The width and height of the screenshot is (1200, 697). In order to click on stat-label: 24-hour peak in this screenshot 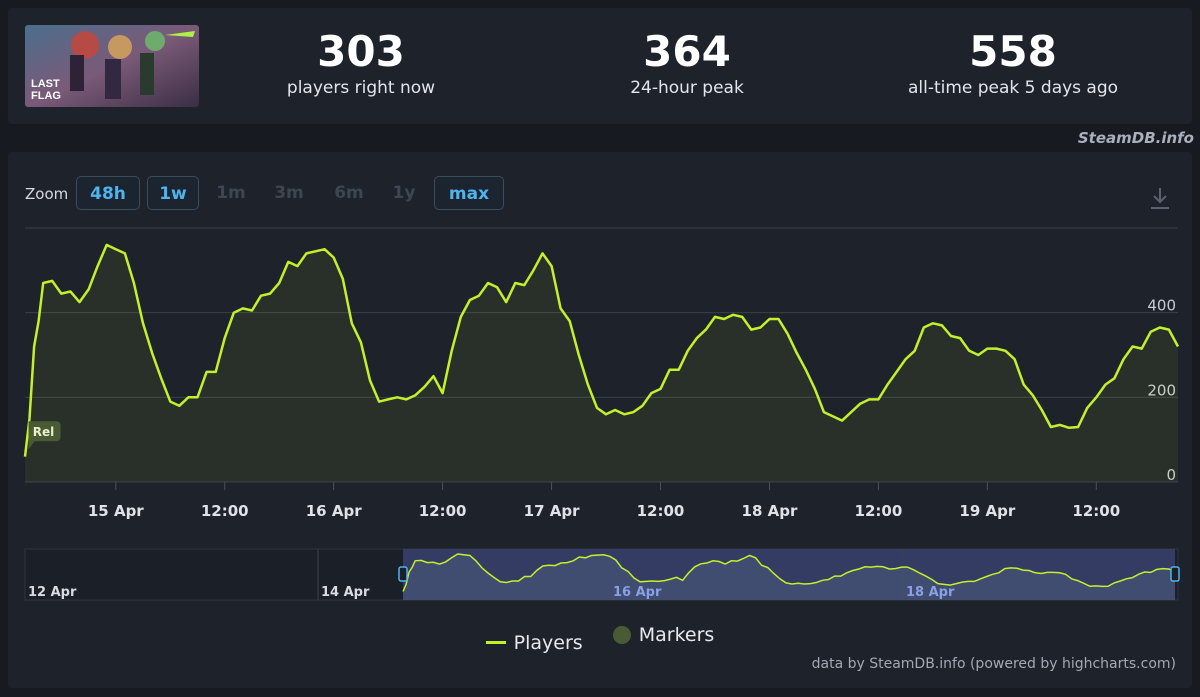, I will do `click(687, 88)`.